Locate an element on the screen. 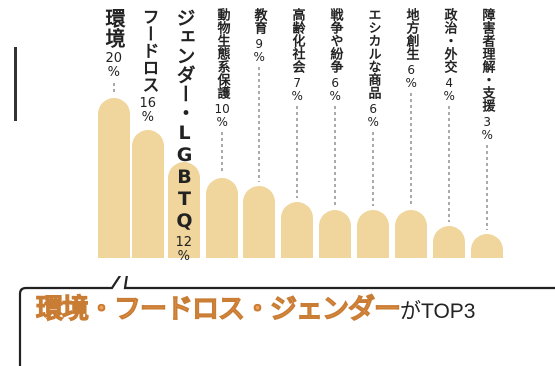 The image size is (555, 366). headline-main: 環境・フードロス・ジェンダー is located at coordinates (219, 310).